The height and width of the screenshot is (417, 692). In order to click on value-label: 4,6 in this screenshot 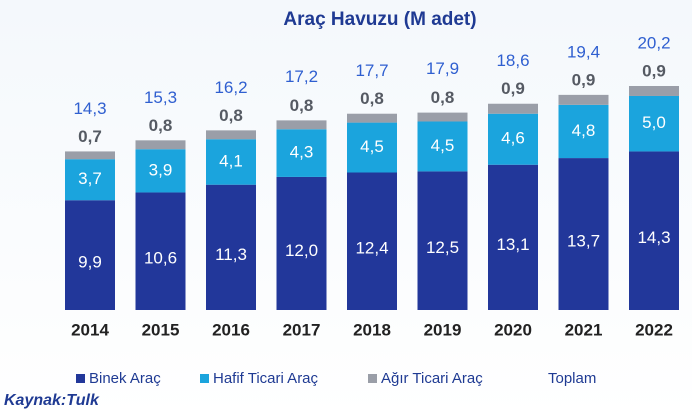, I will do `click(513, 138)`.